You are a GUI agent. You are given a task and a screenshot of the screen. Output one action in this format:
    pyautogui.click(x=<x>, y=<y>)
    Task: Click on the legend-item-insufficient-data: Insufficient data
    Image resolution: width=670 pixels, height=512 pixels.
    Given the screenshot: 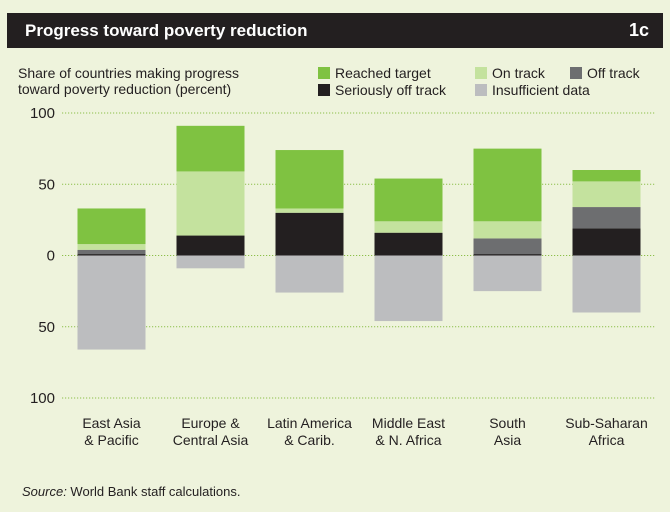 What is the action you would take?
    pyautogui.click(x=532, y=90)
    